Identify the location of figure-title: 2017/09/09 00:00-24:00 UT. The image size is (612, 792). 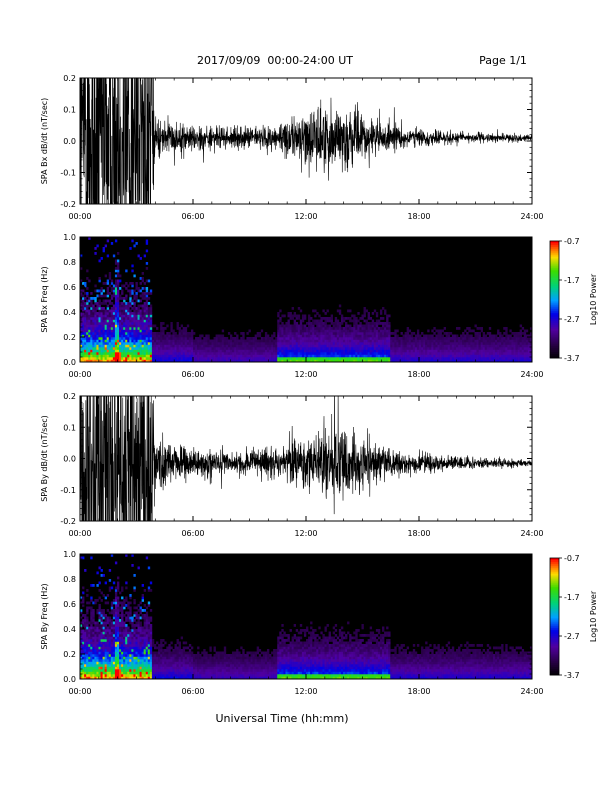
(275, 60).